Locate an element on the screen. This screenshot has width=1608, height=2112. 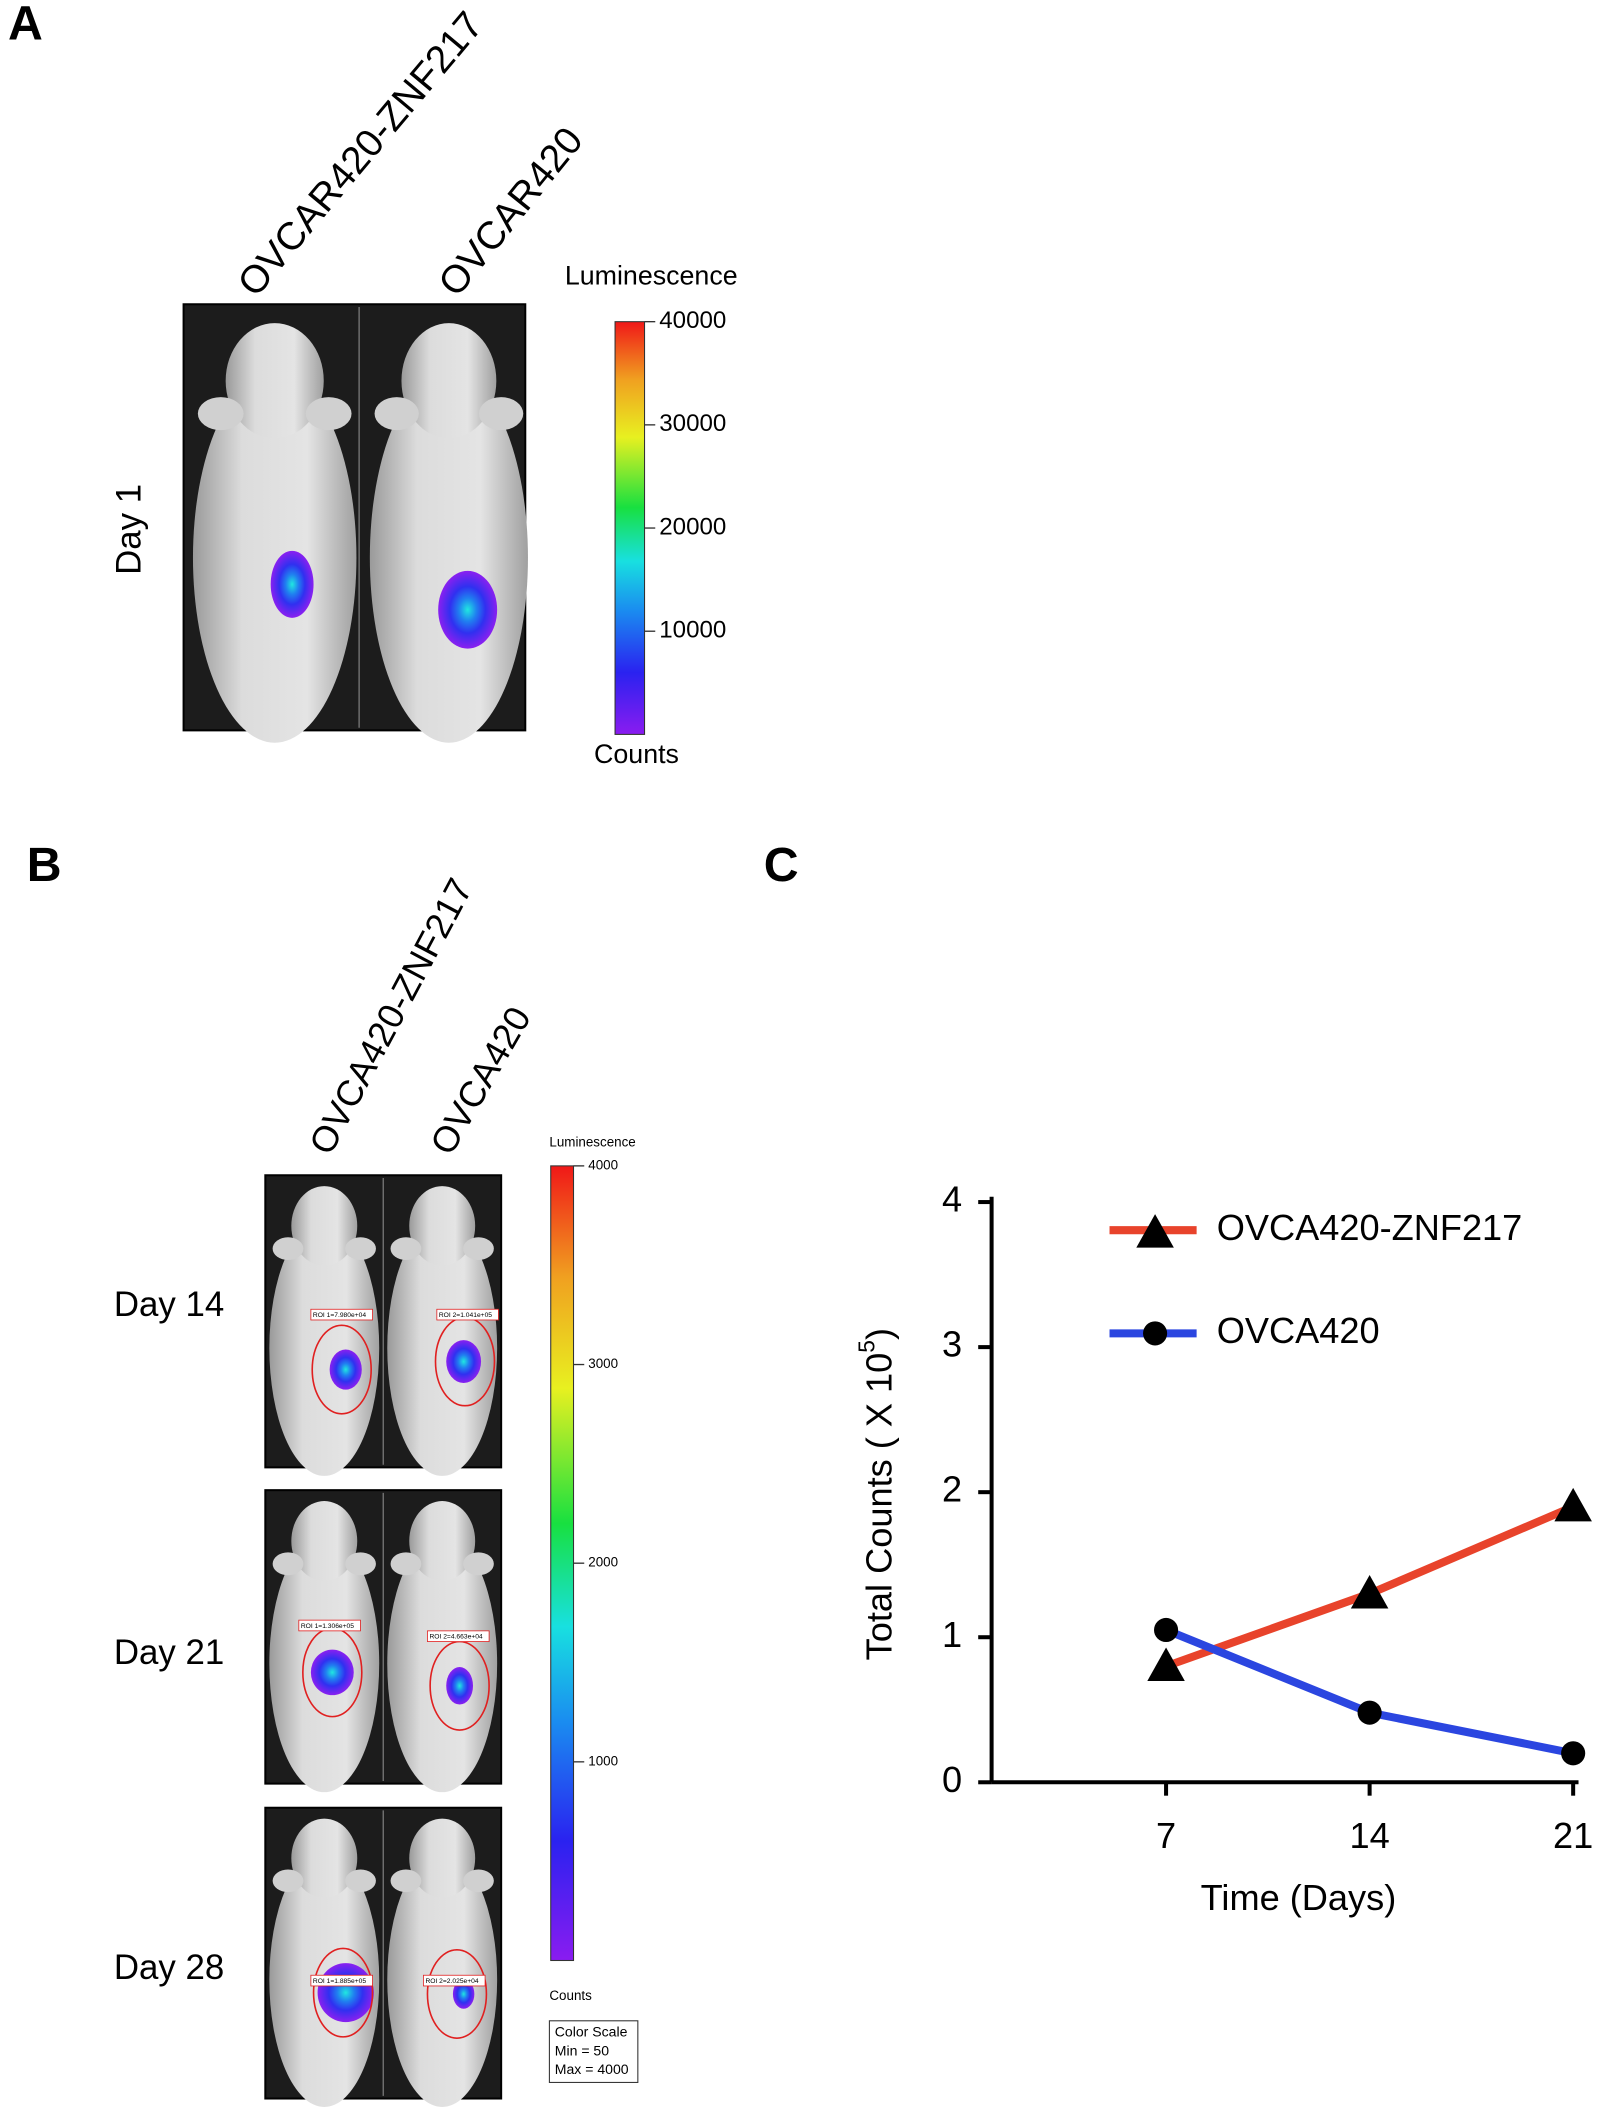
panel-label: C is located at coordinates (781, 865).